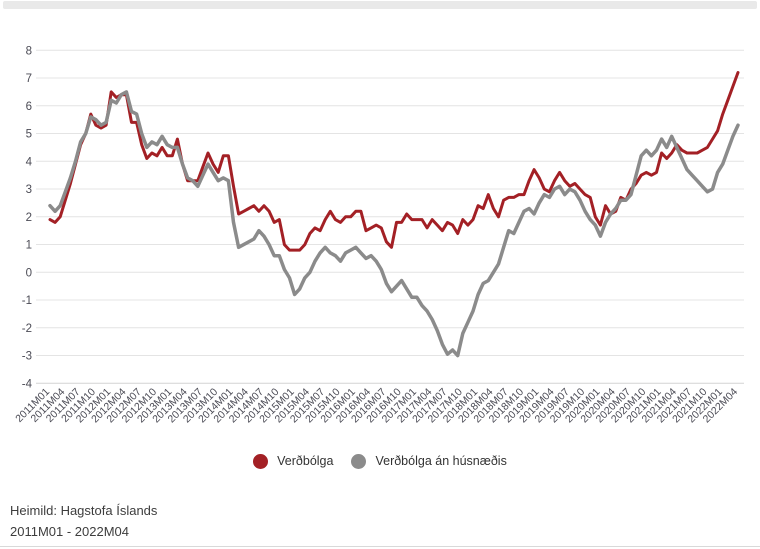 This screenshot has height=549, width=760. What do you see at coordinates (261, 461) in the screenshot?
I see `legend-dot-red-icon` at bounding box center [261, 461].